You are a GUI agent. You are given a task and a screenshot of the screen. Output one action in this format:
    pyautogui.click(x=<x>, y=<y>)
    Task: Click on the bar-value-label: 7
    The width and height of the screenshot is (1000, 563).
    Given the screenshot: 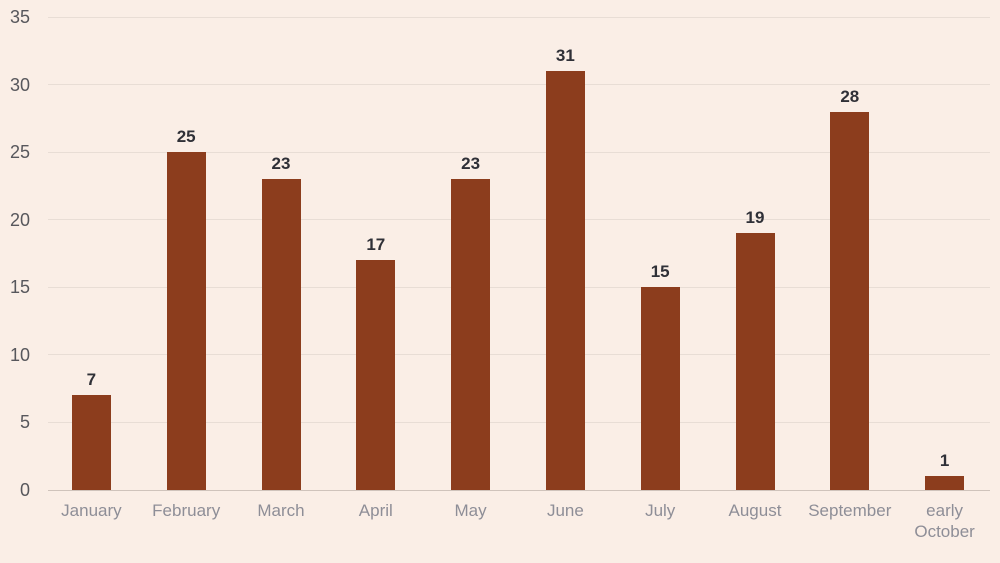 What is the action you would take?
    pyautogui.click(x=91, y=380)
    